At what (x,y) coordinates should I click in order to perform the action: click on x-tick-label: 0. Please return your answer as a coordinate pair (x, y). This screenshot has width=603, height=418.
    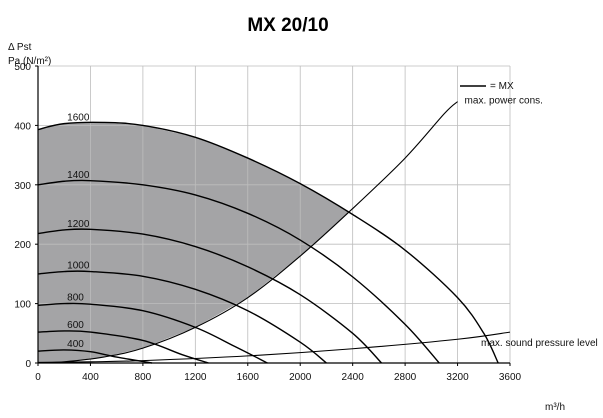
    Looking at the image, I should click on (38, 377).